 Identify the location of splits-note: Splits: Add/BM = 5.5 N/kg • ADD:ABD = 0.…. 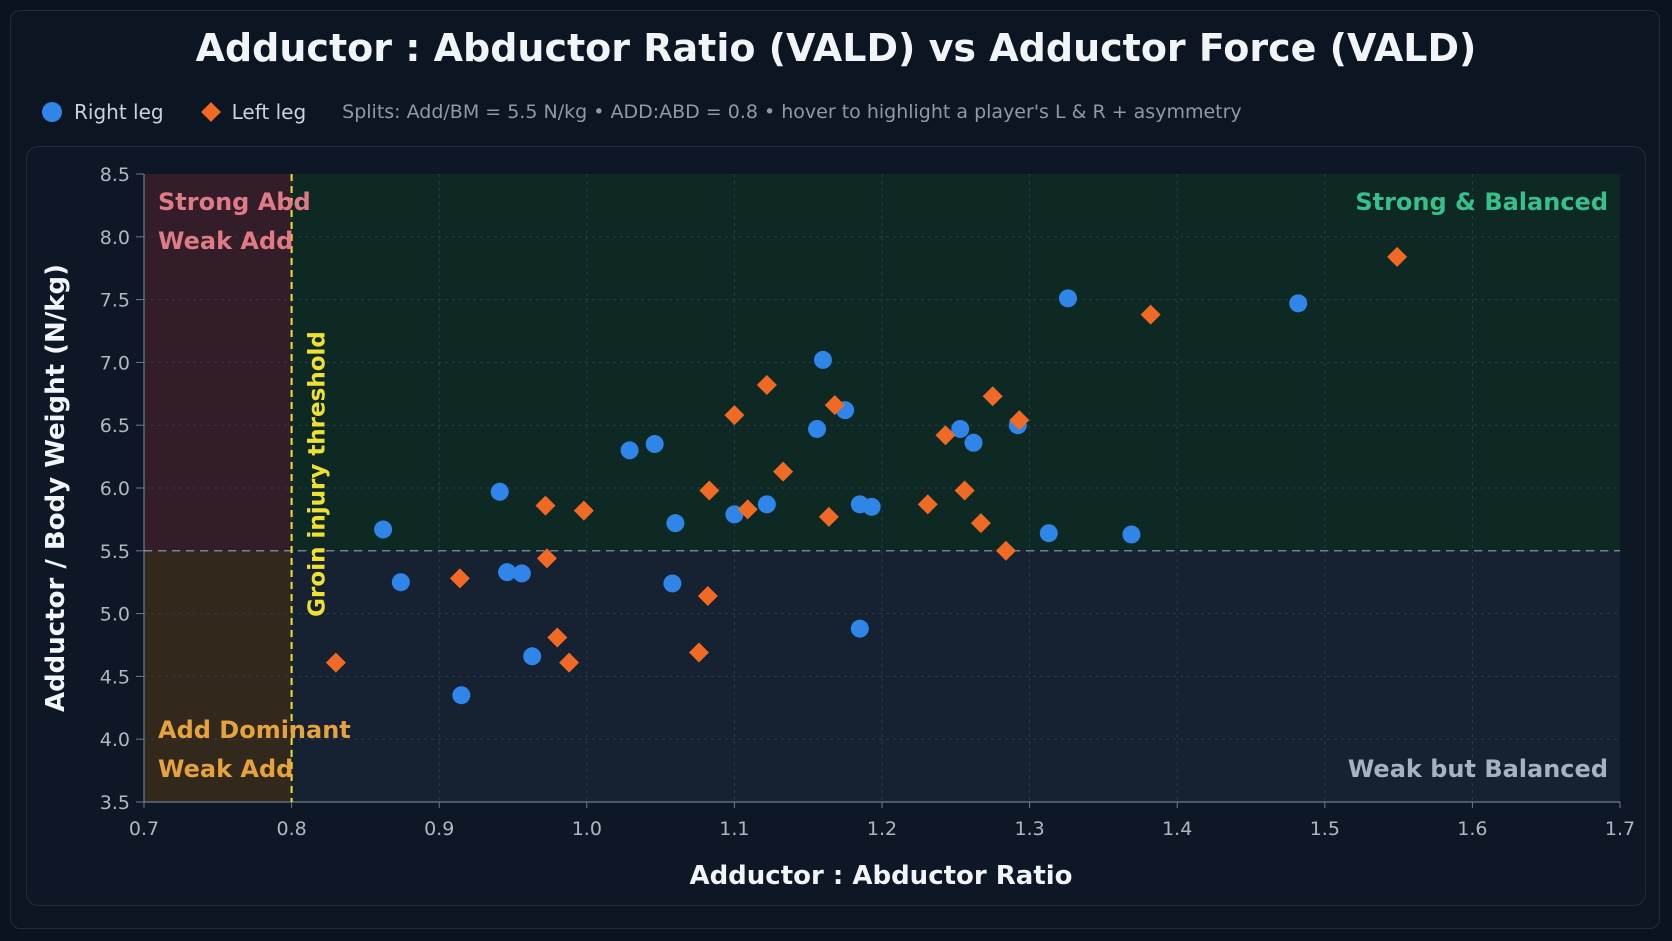
(792, 112).